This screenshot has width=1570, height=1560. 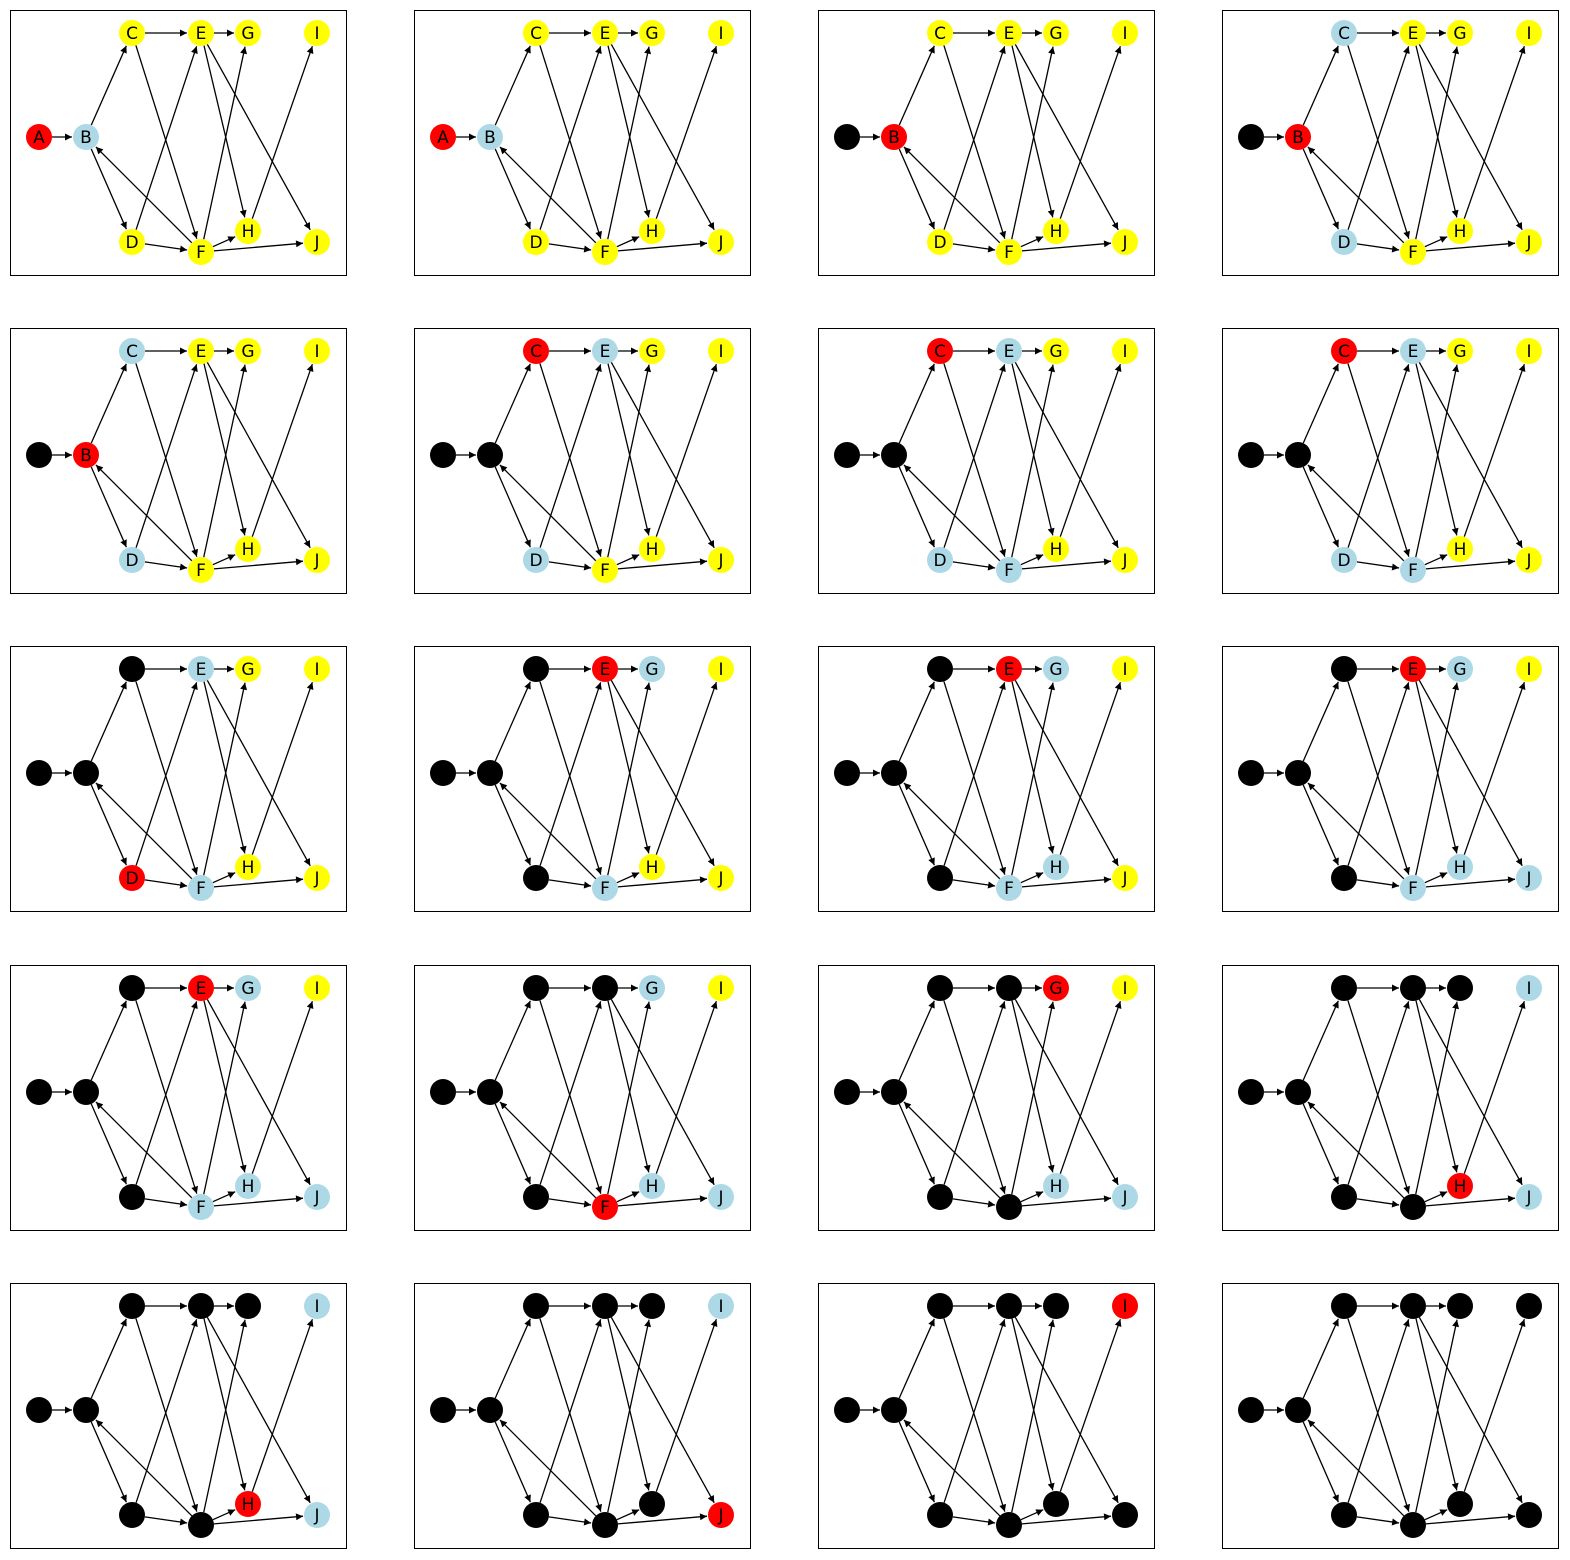 I want to click on graph-frame-panel: F G H I J, so click(x=582, y=1098).